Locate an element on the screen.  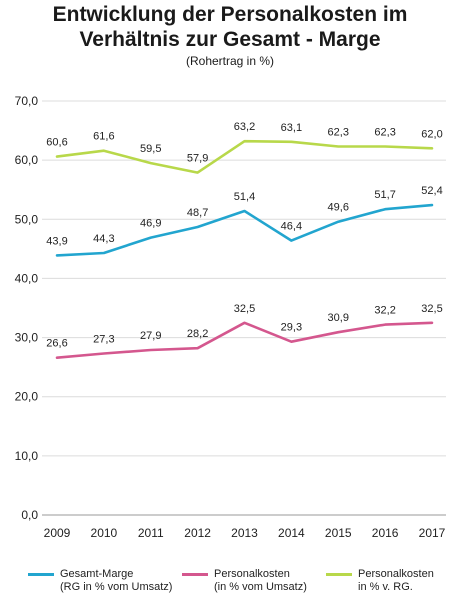
data-label-gesamt: 51,7 is located at coordinates (384, 195).